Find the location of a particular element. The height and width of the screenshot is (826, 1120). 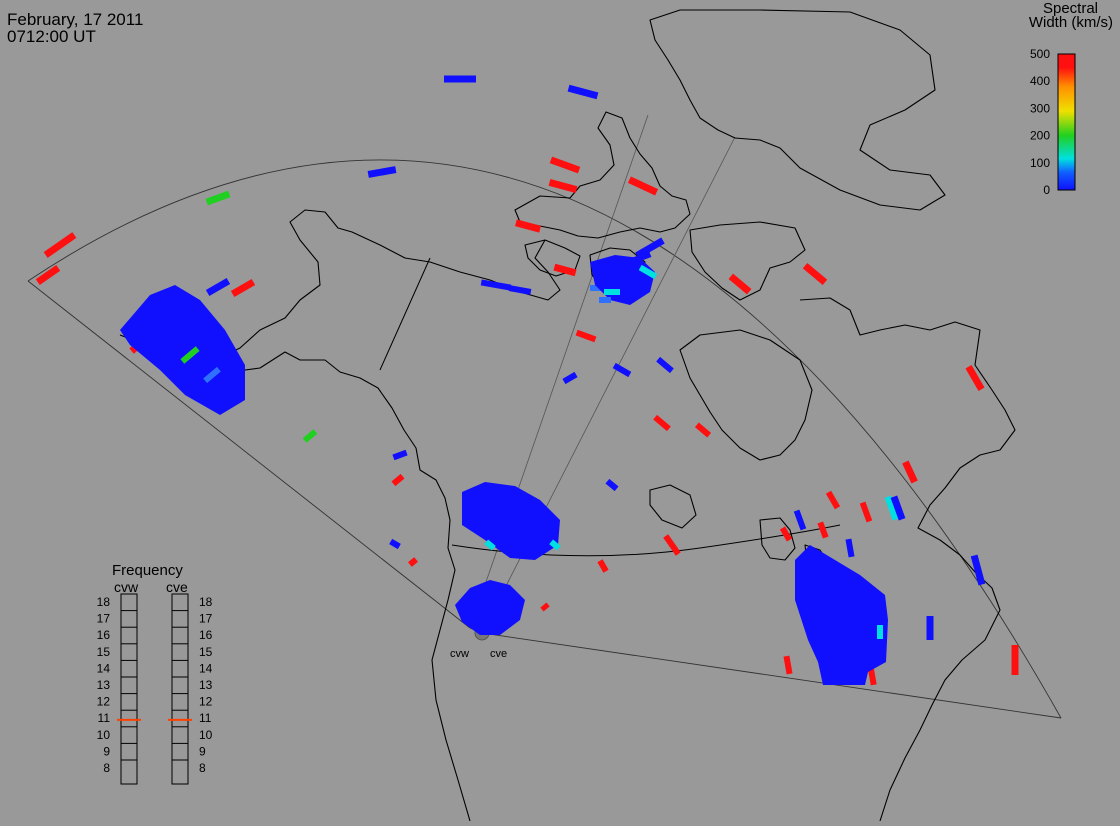

colorbar-ticks: 500 400 300 200 100 0 is located at coordinates (1040, 122).